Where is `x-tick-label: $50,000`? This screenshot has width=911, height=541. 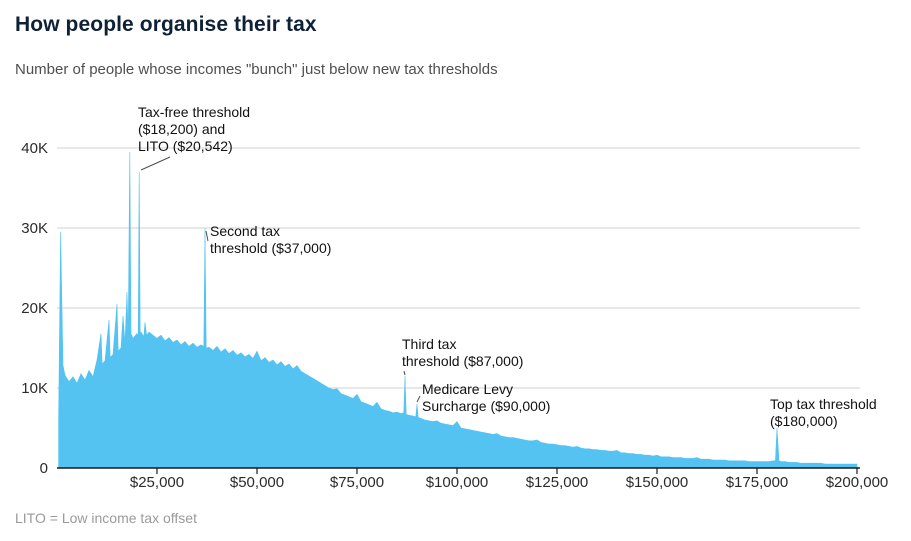
x-tick-label: $50,000 is located at coordinates (257, 482).